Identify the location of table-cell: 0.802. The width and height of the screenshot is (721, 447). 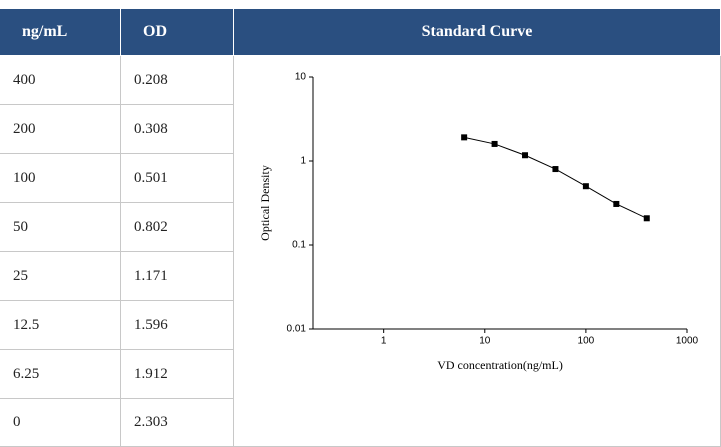
(177, 227).